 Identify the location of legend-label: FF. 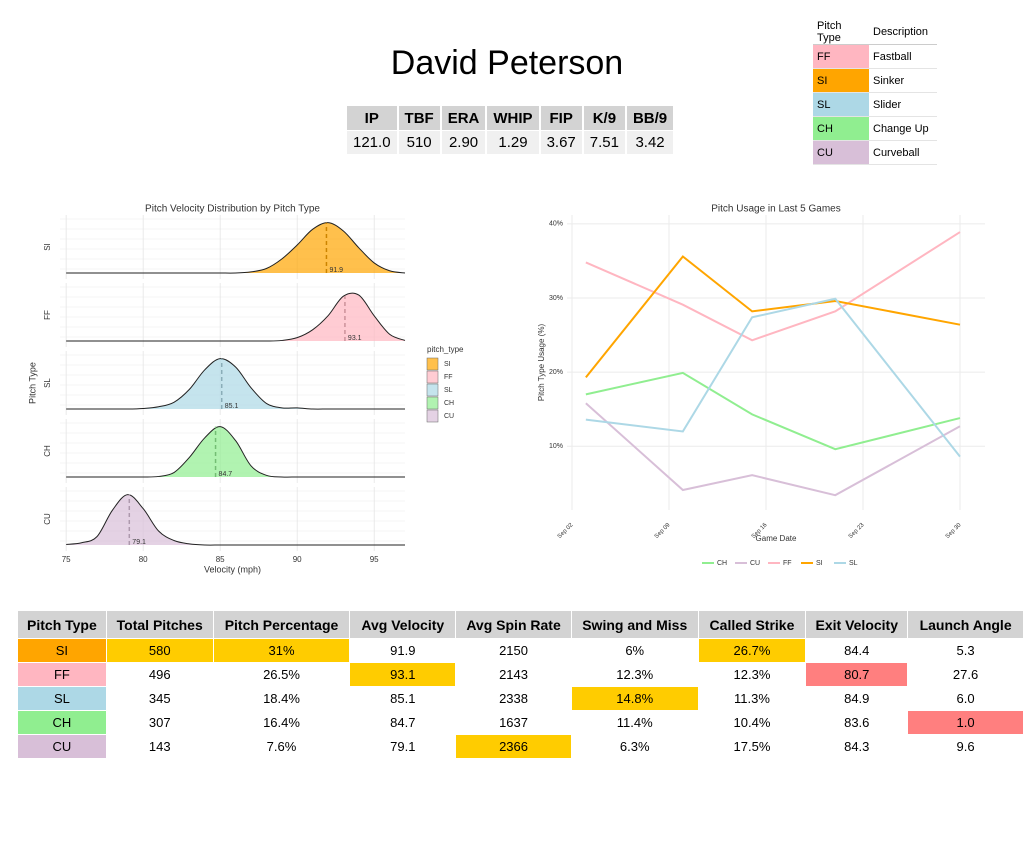
(787, 563).